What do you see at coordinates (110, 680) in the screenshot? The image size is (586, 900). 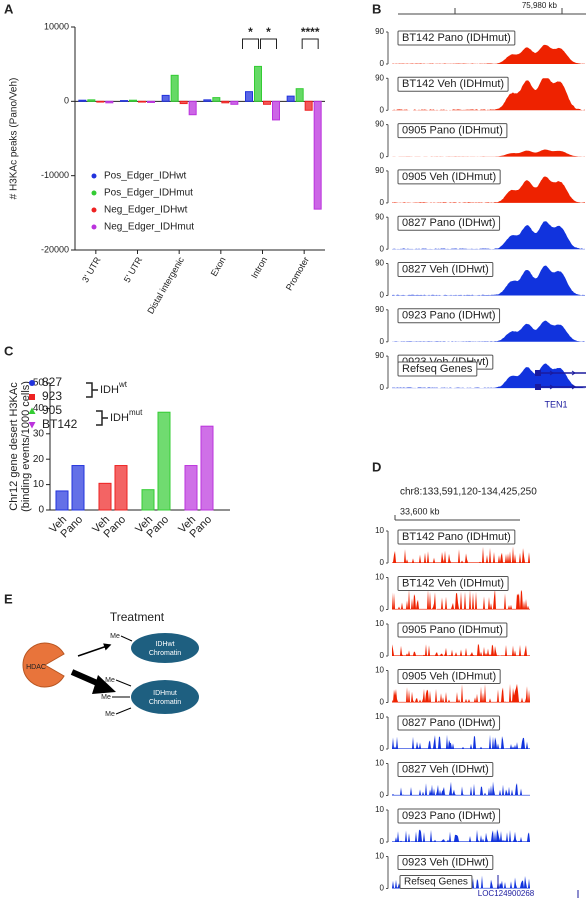 I see `methyl-label: Me` at bounding box center [110, 680].